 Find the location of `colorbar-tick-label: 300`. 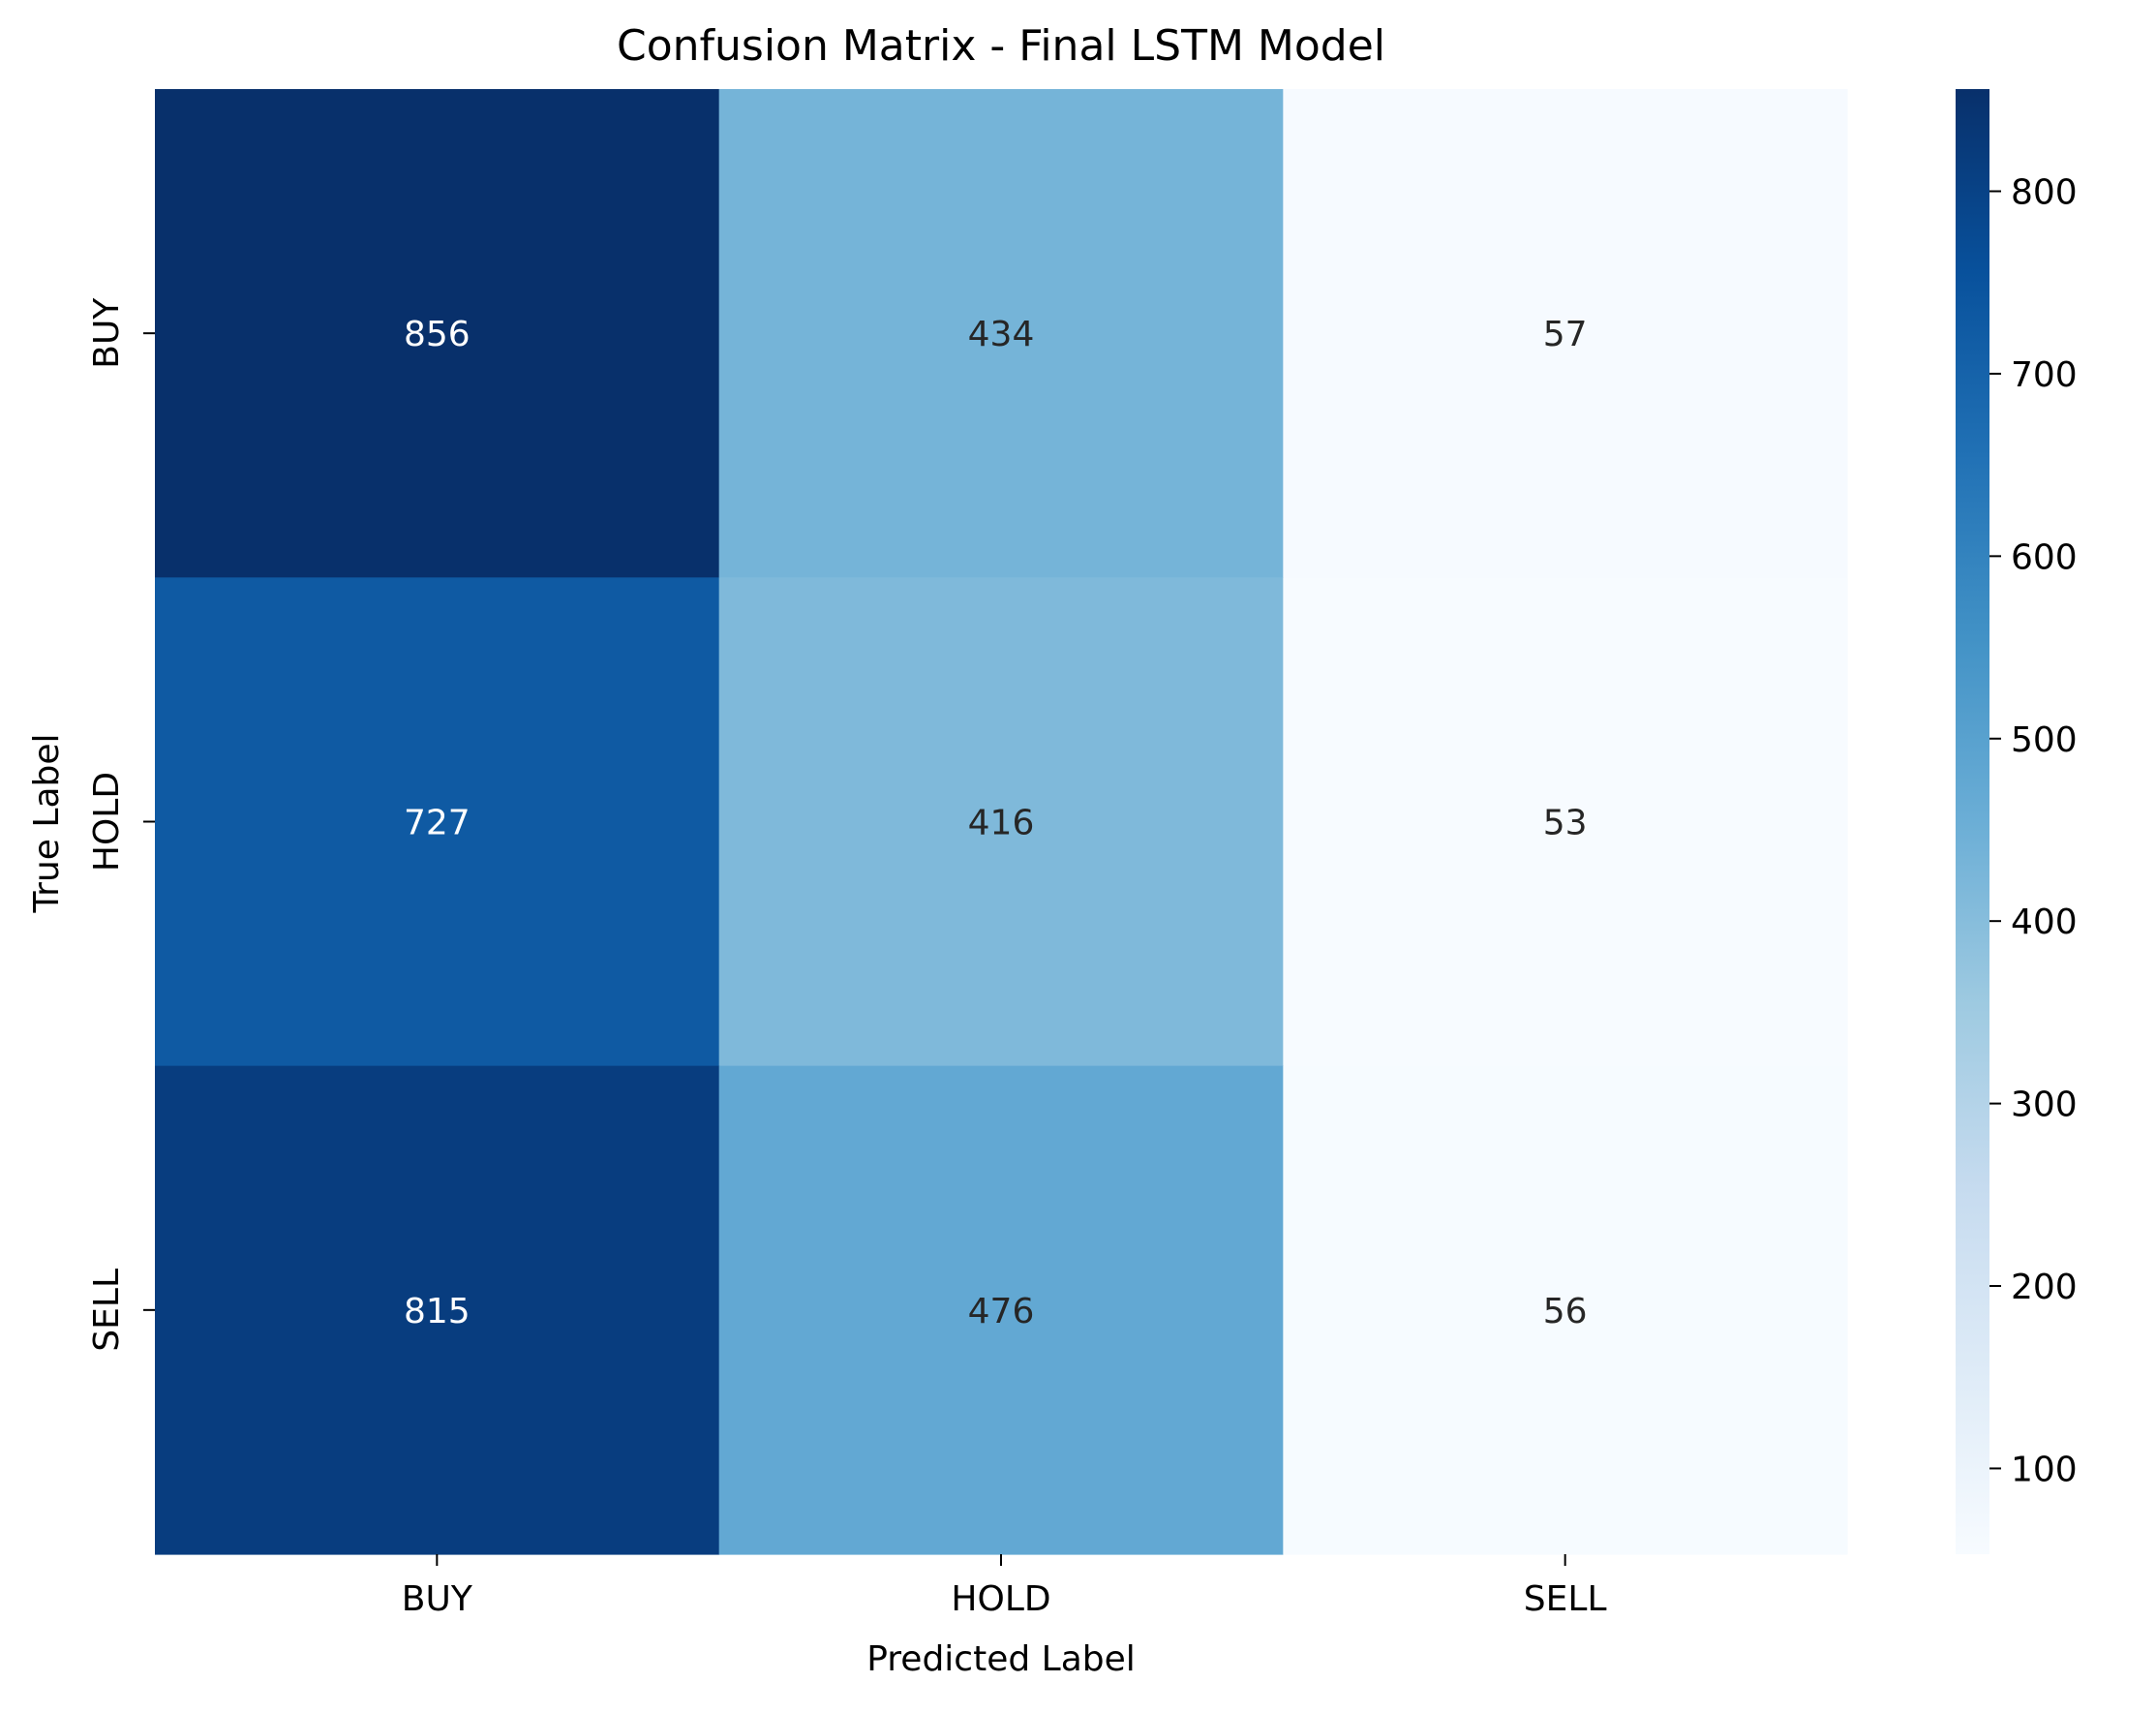

colorbar-tick-label: 300 is located at coordinates (2045, 1106).